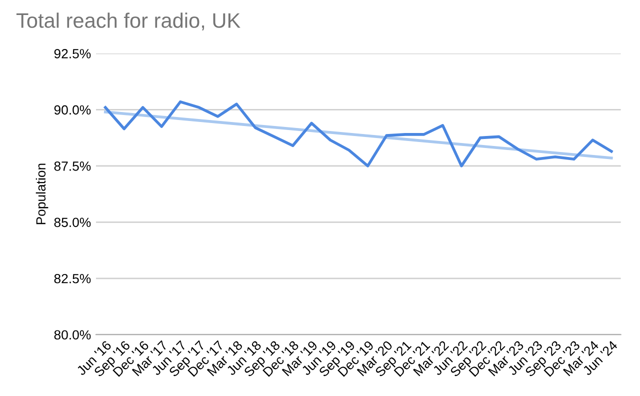  What do you see at coordinates (72, 110) in the screenshot?
I see `y-tick-label: 90.0%` at bounding box center [72, 110].